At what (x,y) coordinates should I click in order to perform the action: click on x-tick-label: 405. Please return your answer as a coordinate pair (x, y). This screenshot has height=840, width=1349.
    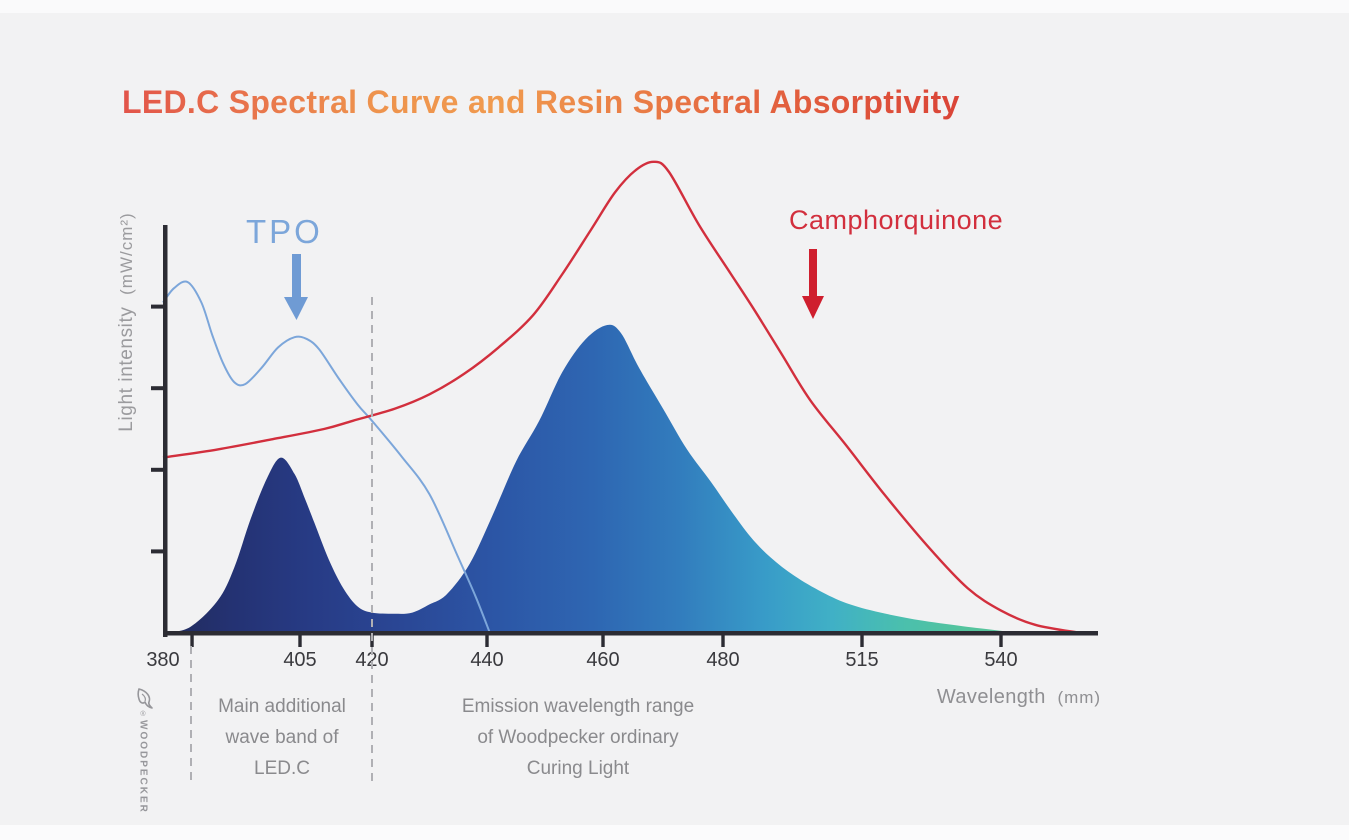
    Looking at the image, I should click on (299, 660).